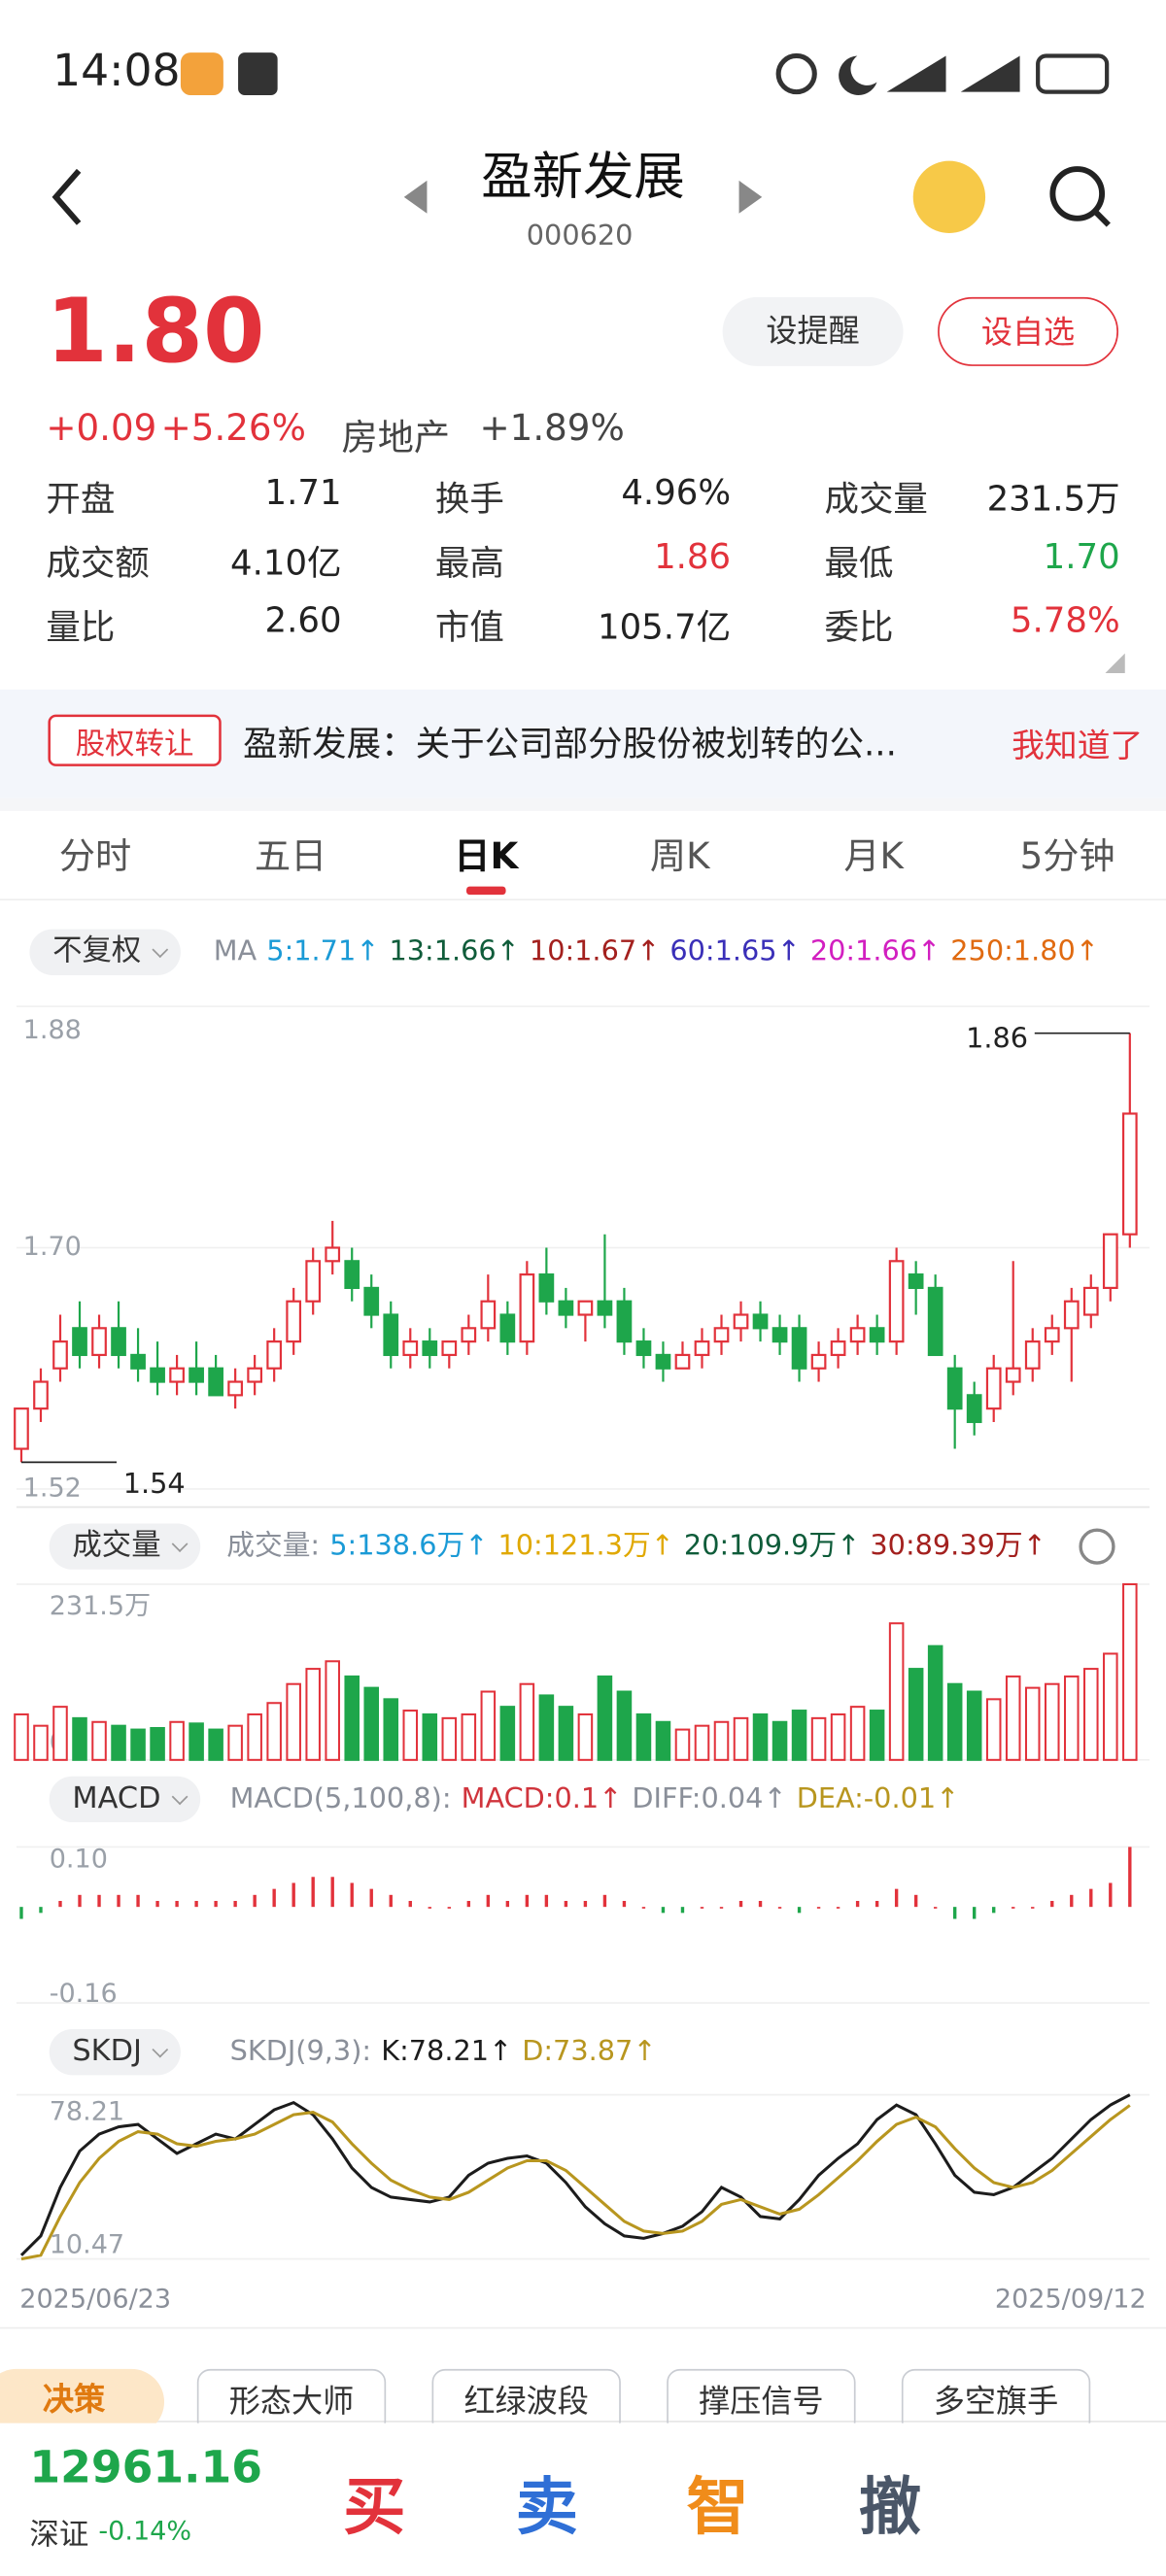 This screenshot has height=2576, width=1166. Describe the element at coordinates (486, 857) in the screenshot. I see `tab: 日K` at that location.